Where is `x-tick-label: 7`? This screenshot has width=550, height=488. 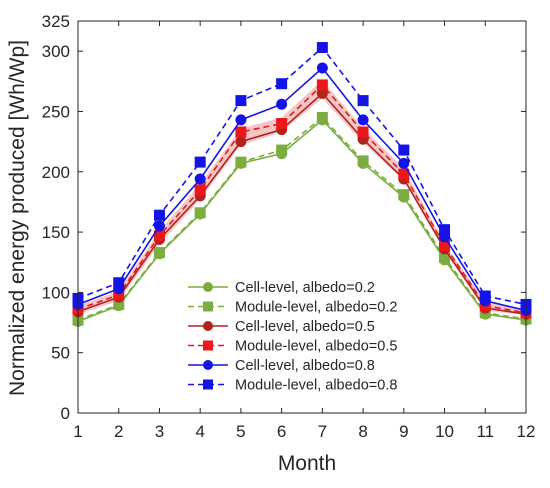
x-tick-label: 7 is located at coordinates (322, 431).